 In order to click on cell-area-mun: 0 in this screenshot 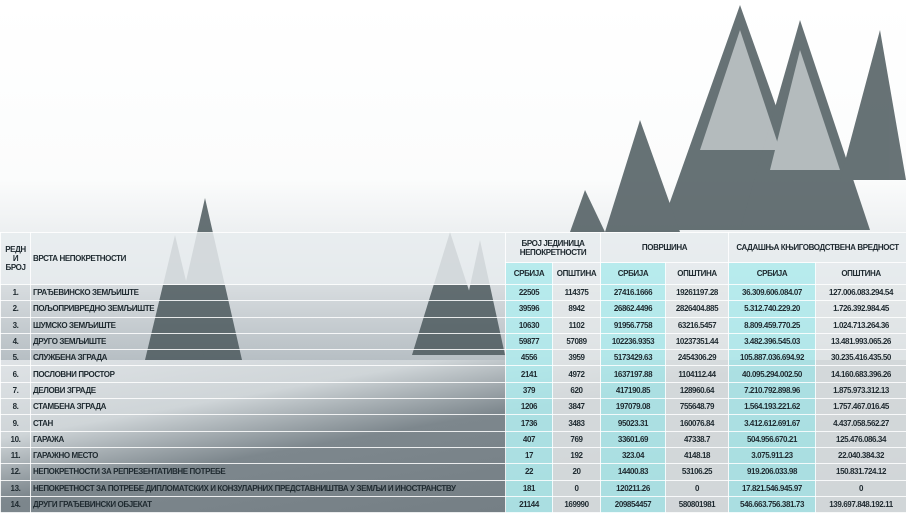, I will do `click(697, 488)`.